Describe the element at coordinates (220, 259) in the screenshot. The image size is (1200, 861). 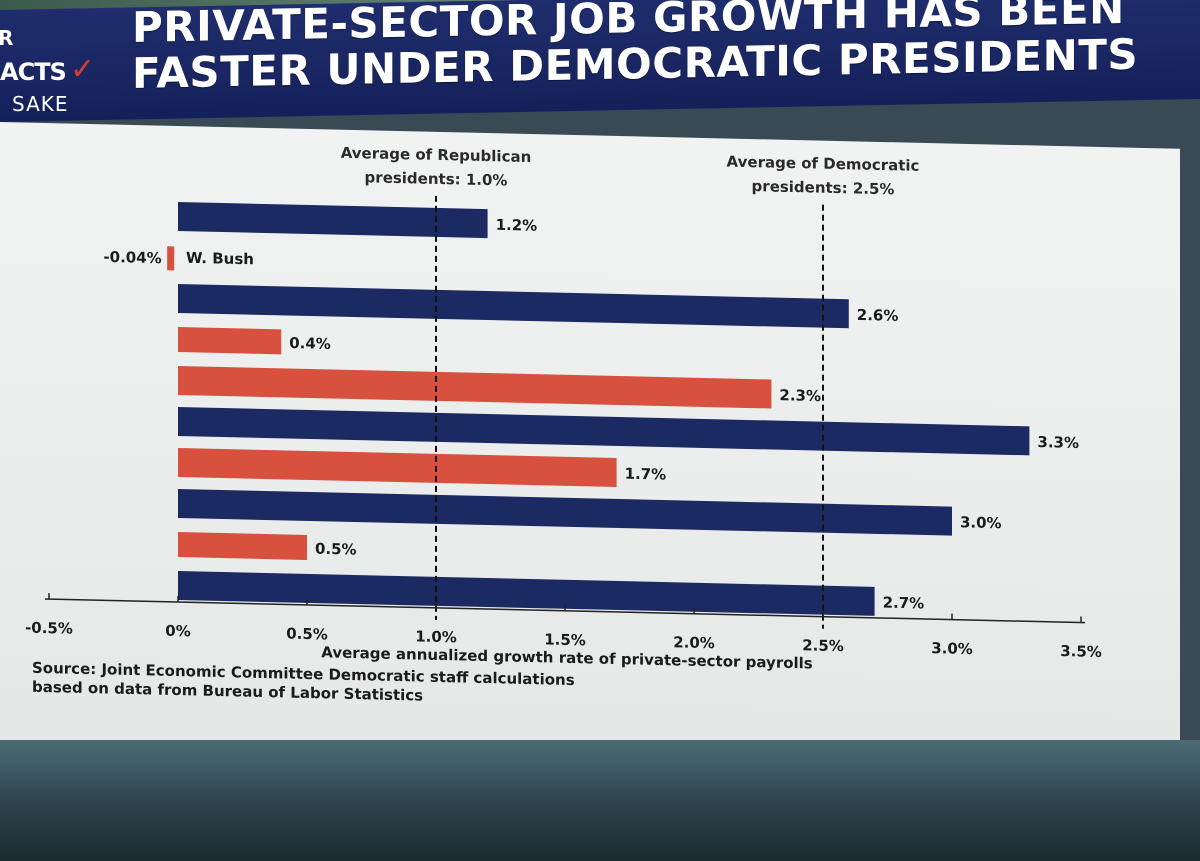
I see `bar-category-label: W. Bush` at that location.